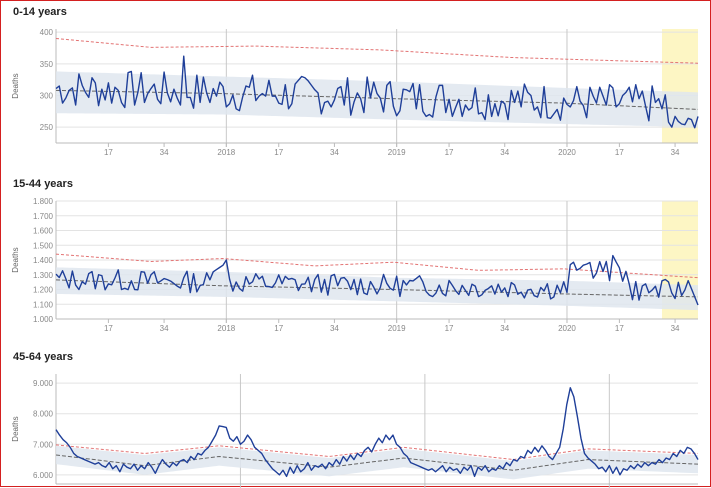 This screenshot has height=488, width=711. I want to click on y-tick-label: 7.000, so click(43, 444).